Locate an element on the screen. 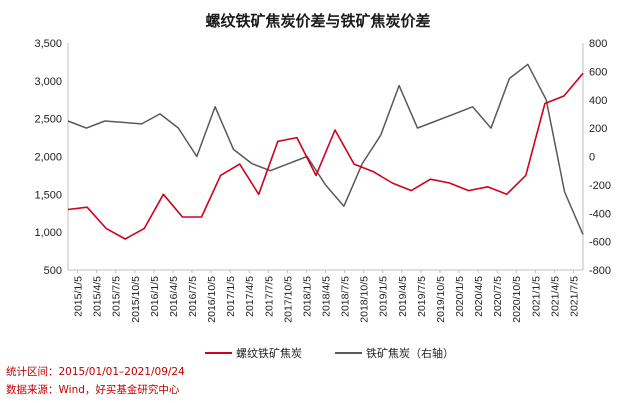  y-tick-label-right: 600 is located at coordinates (598, 72).